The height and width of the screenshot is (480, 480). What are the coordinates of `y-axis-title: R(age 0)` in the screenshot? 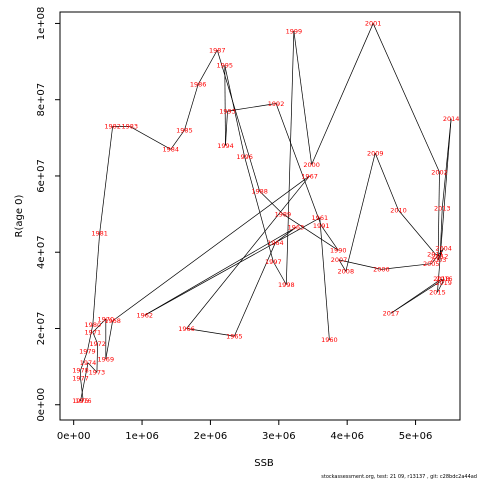 It's located at (19, 215).